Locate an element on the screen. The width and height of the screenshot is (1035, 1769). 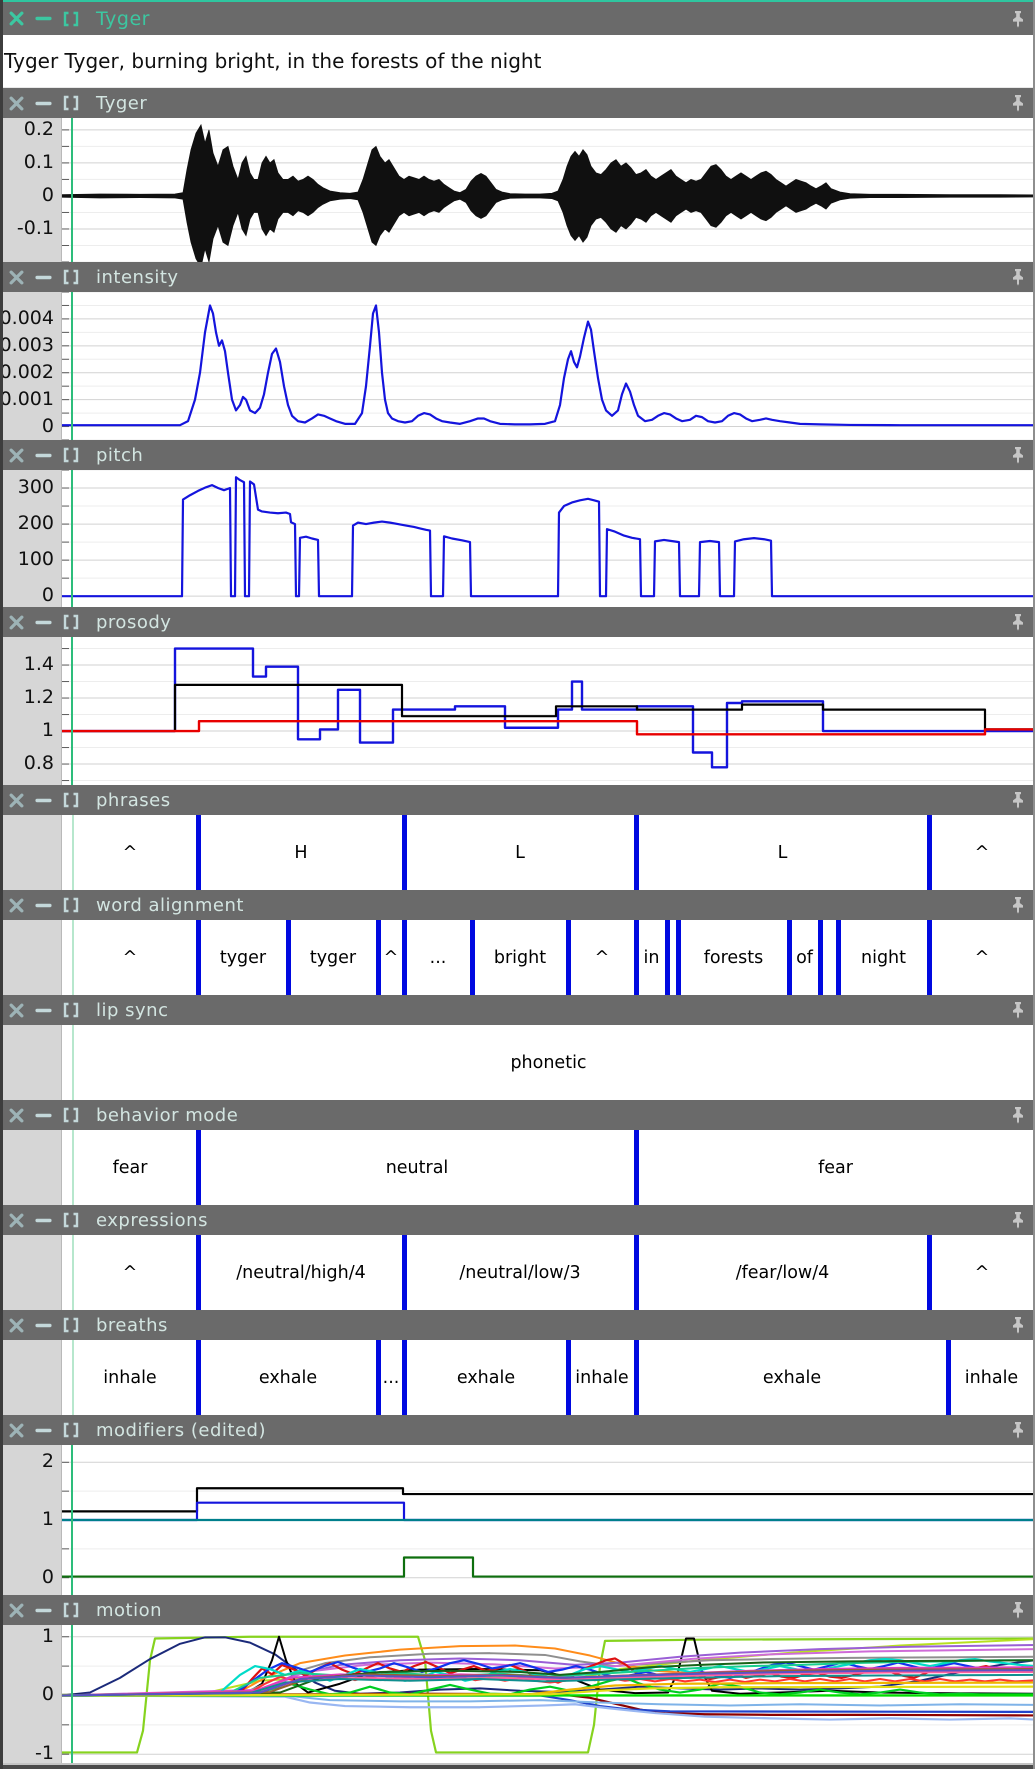
track-segment: /neutral/low/3 is located at coordinates (520, 1272).